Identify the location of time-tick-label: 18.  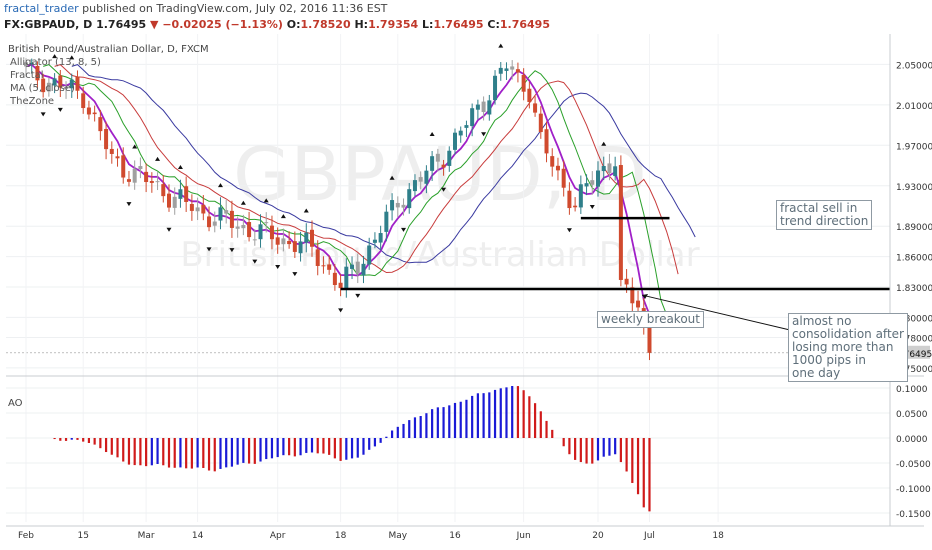
(718, 536).